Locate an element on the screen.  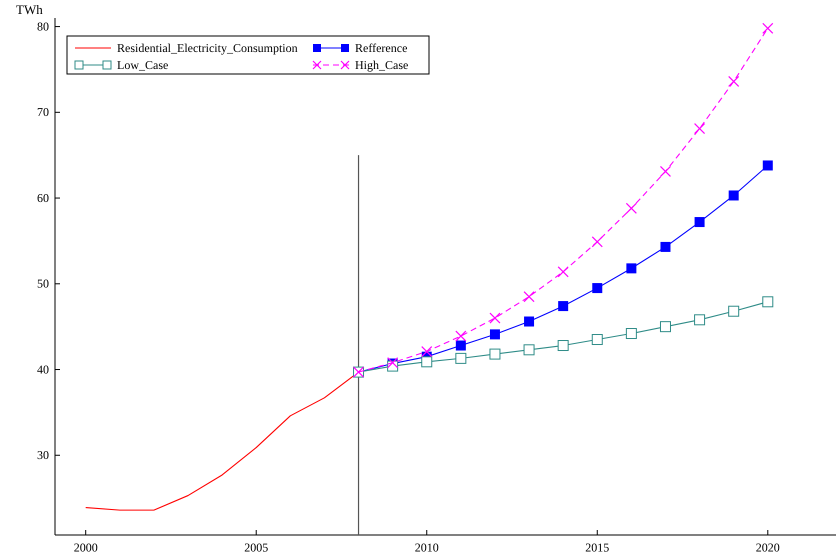
legend-label: Refference is located at coordinates (381, 48).